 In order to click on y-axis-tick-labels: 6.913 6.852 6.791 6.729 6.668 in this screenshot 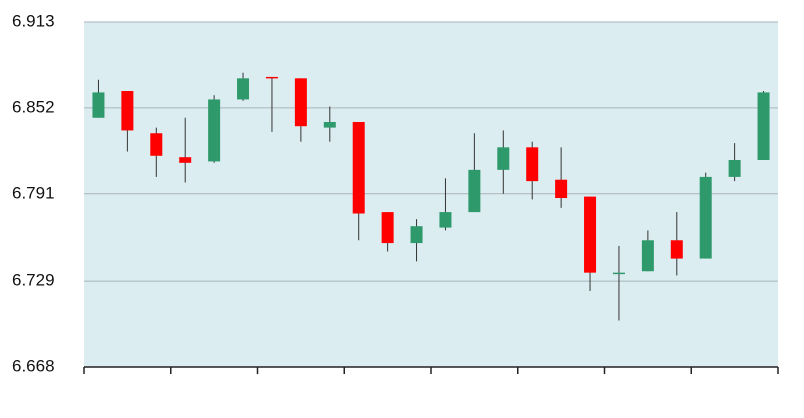, I will do `click(33, 193)`.